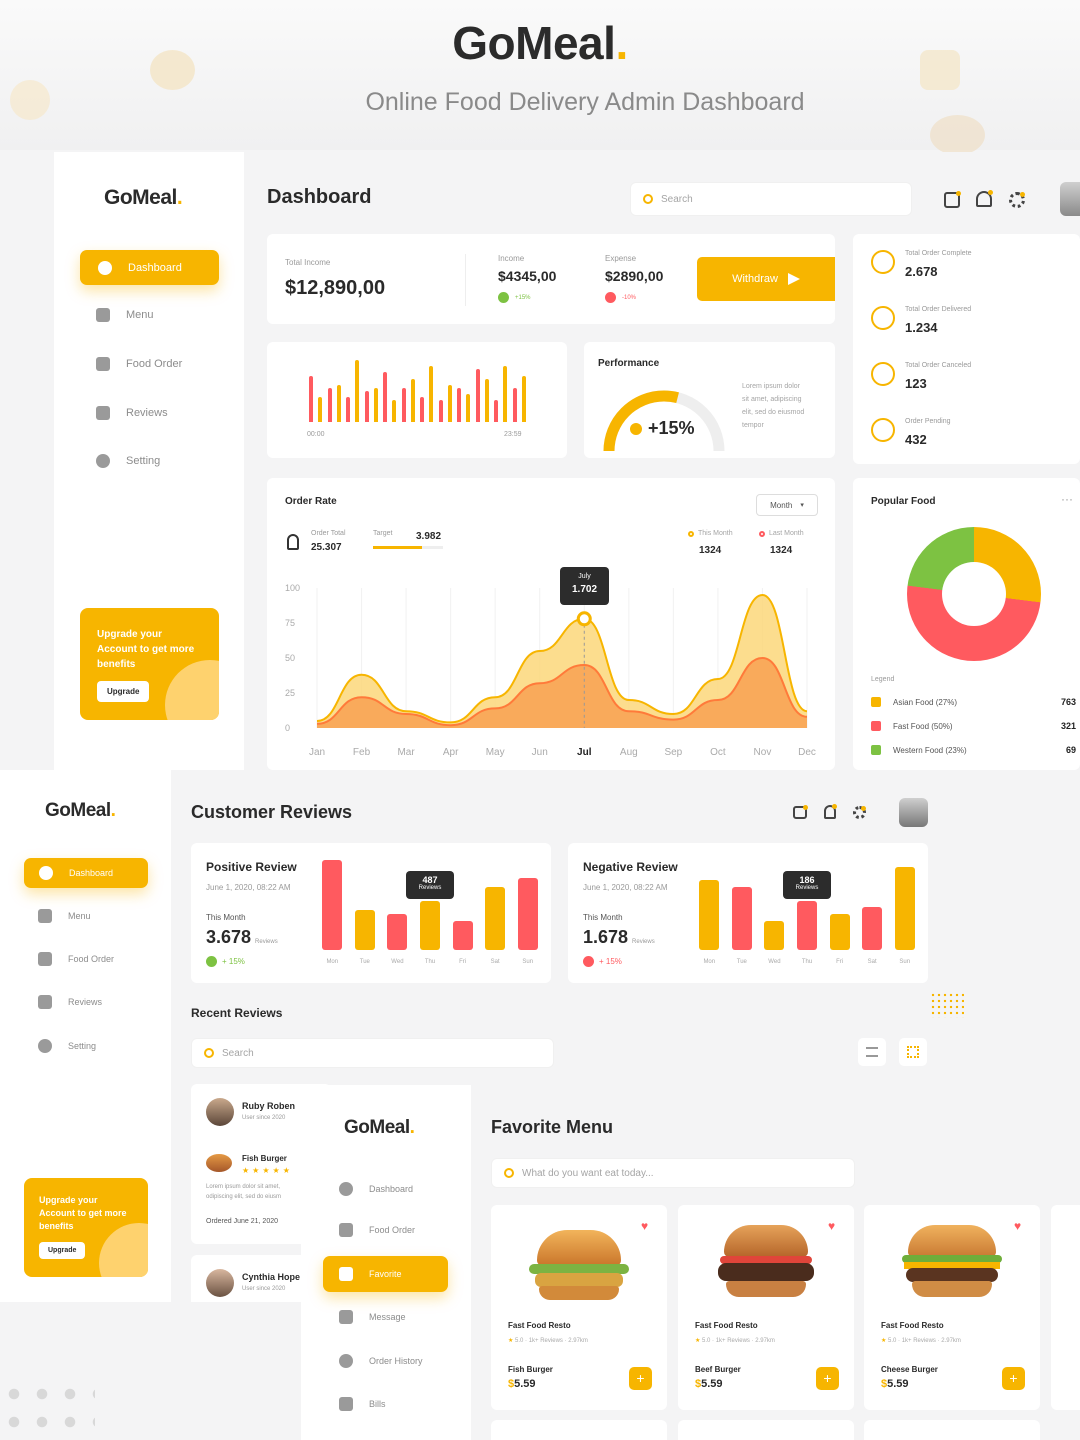 This screenshot has height=1440, width=1080. Describe the element at coordinates (883, 262) in the screenshot. I see `check-icon` at that location.